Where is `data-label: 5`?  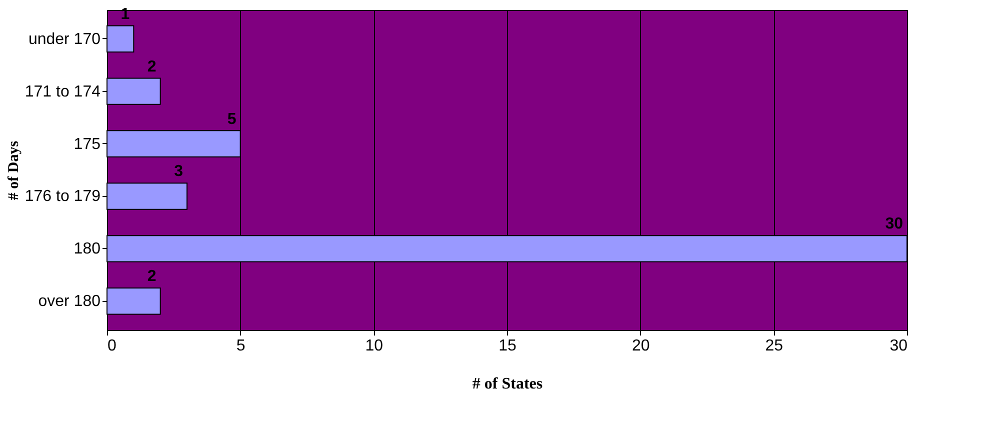 data-label: 5 is located at coordinates (231, 119).